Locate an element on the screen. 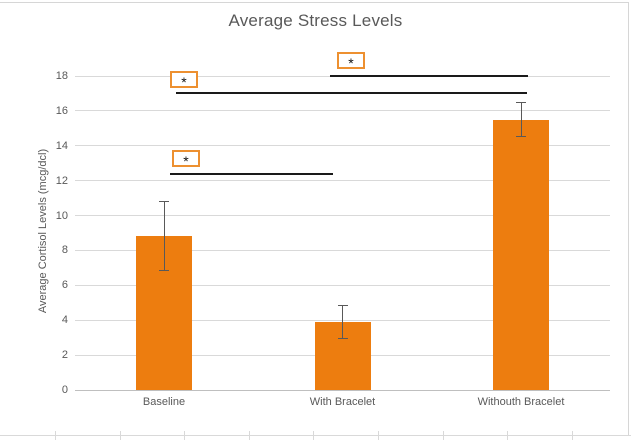 This screenshot has width=631, height=440. bar is located at coordinates (521, 254).